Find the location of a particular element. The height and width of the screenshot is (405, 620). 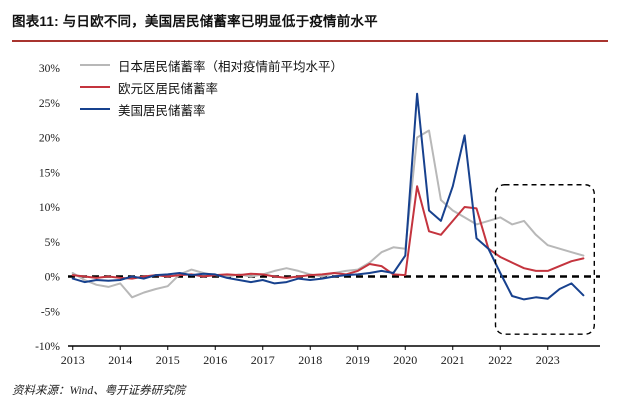

svg-text: 5% is located at coordinates (53, 243).